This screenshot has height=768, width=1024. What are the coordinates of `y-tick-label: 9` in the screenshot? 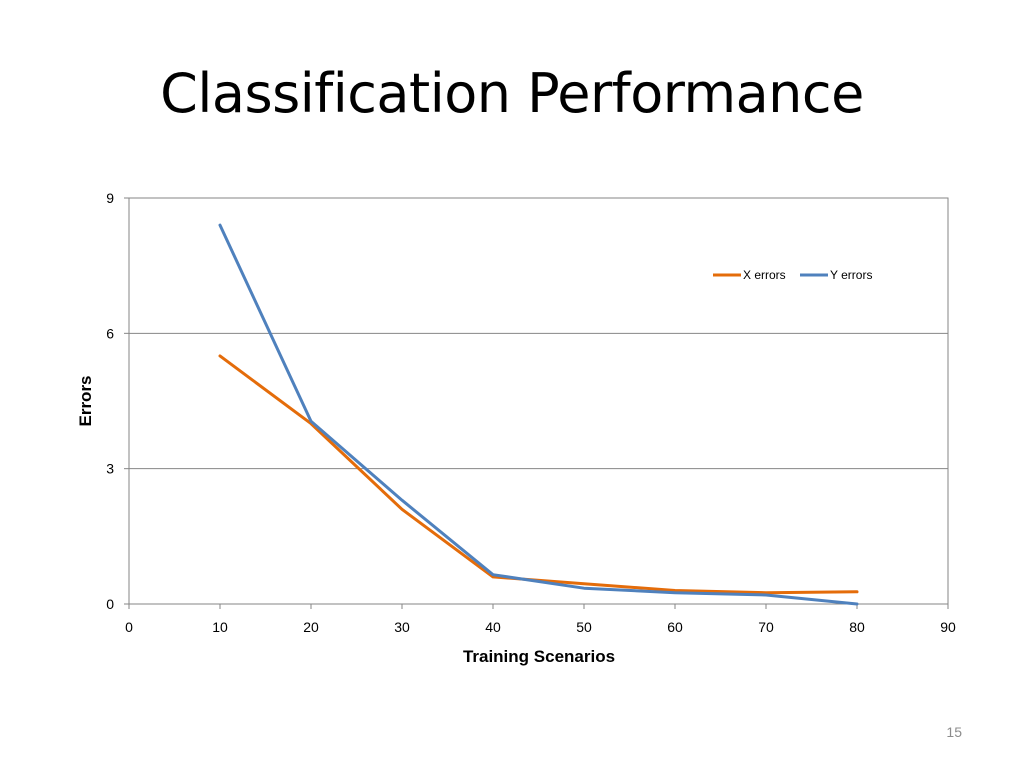 It's located at (110, 198).